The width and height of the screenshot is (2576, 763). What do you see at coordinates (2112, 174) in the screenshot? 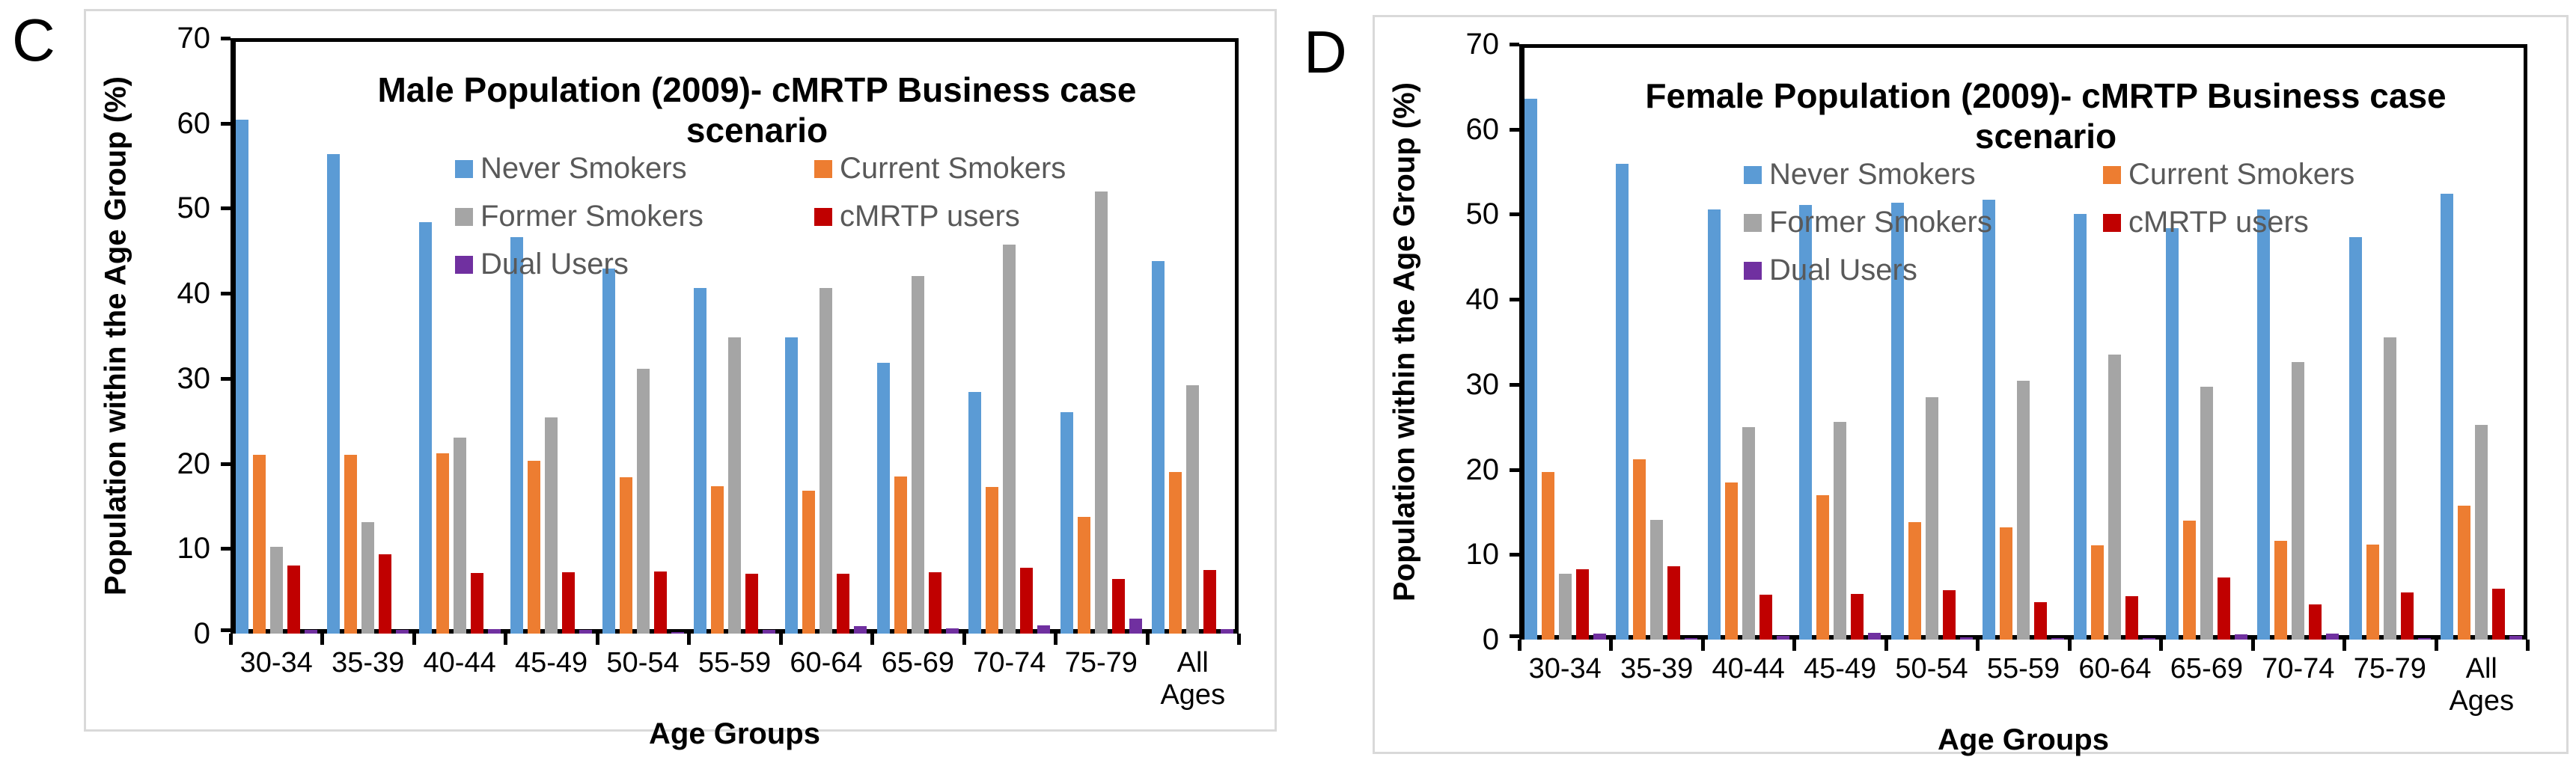
I see `legend-swatch-current-smokers` at bounding box center [2112, 174].